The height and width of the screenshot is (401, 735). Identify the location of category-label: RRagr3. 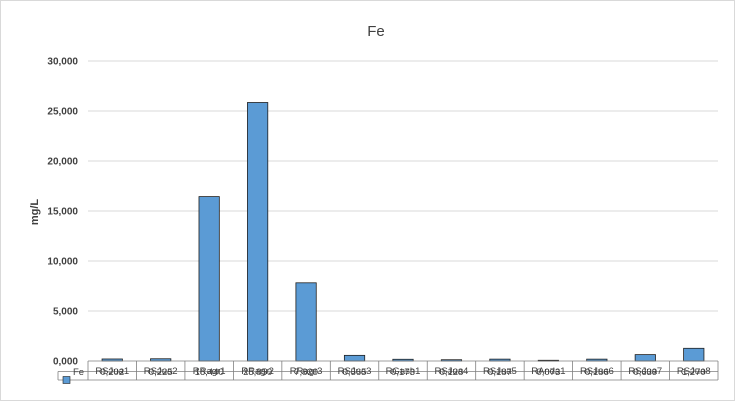
(306, 371).